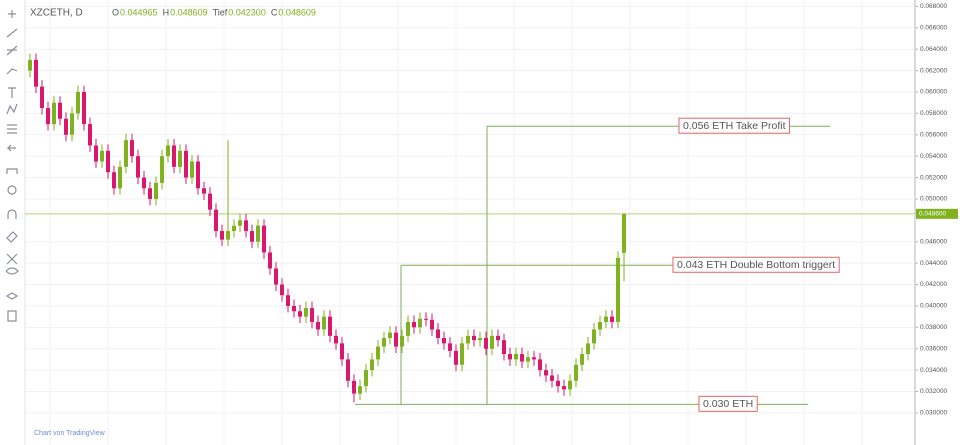  Describe the element at coordinates (933, 348) in the screenshot. I see `y-tick-label: 0.036000` at that location.